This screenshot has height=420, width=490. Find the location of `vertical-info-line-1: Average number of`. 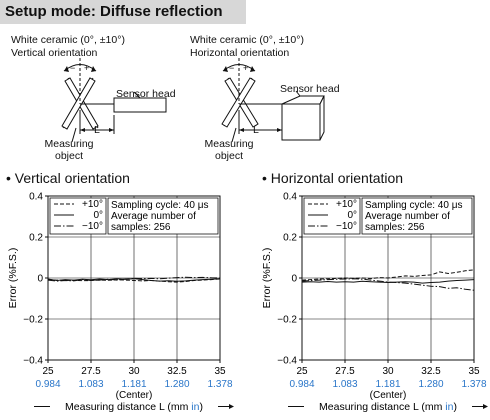

vertical-info-line-1: Average number of is located at coordinates (153, 216).